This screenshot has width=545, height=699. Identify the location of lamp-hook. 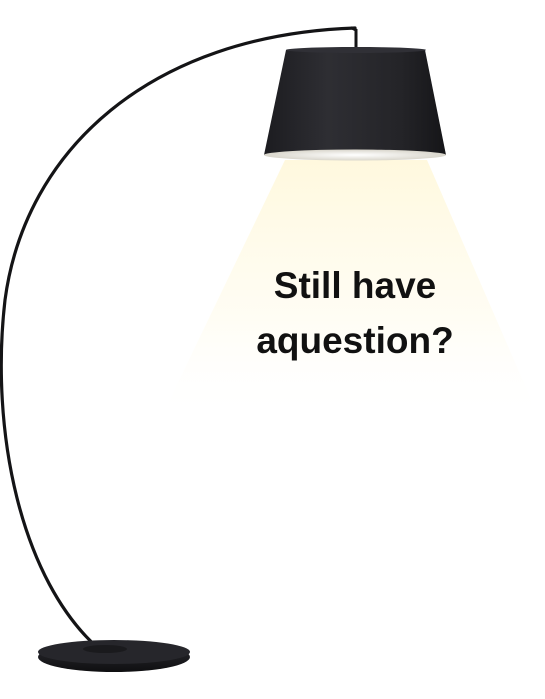
(354, 37).